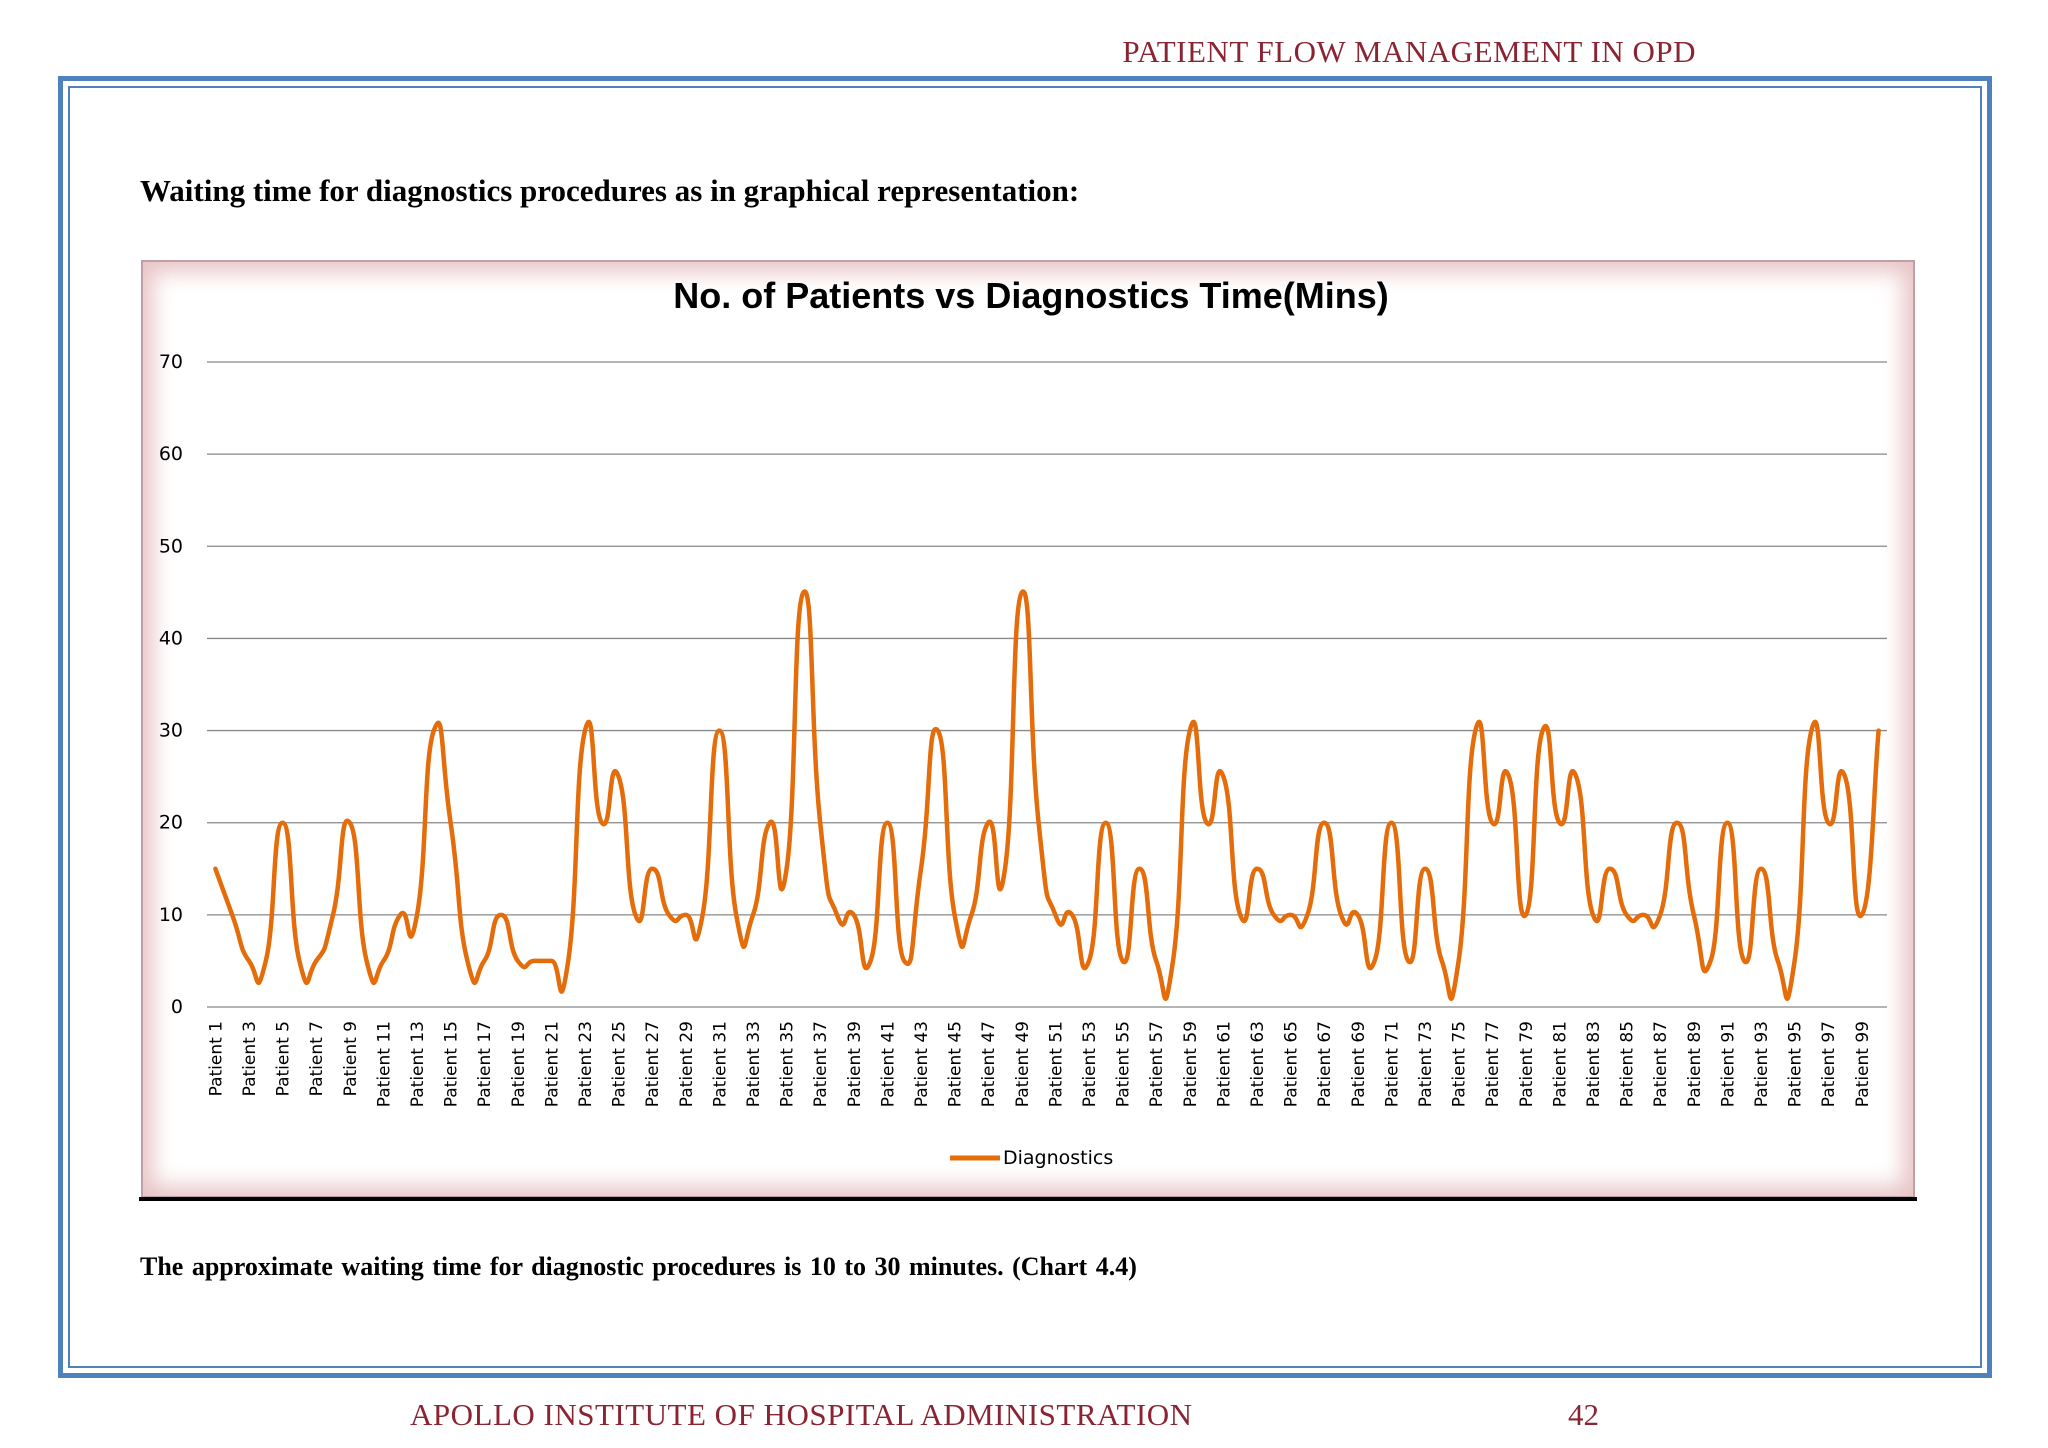 The image size is (2048, 1448). Describe the element at coordinates (989, 1064) in the screenshot. I see `x-tick-label: Patient 47` at that location.